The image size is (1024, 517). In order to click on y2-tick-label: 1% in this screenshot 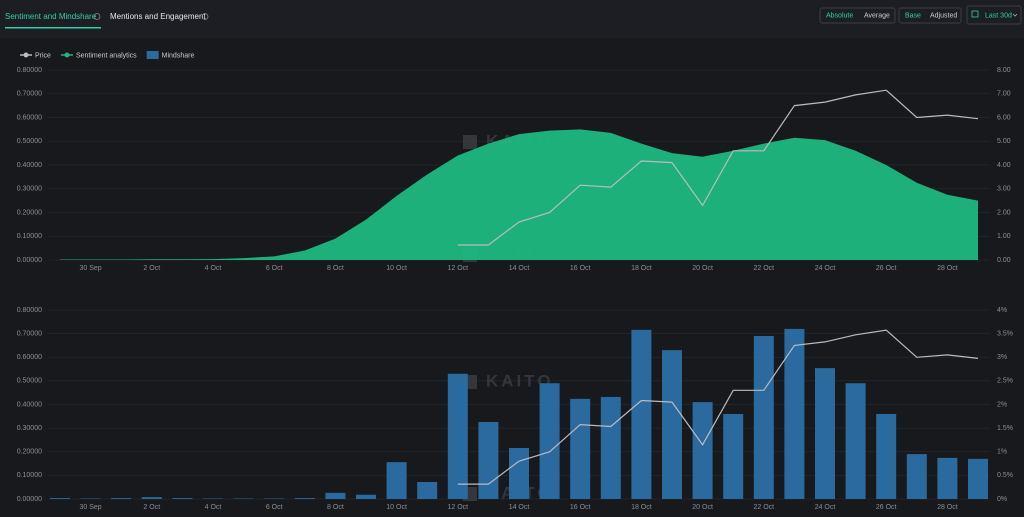, I will do `click(1002, 452)`.